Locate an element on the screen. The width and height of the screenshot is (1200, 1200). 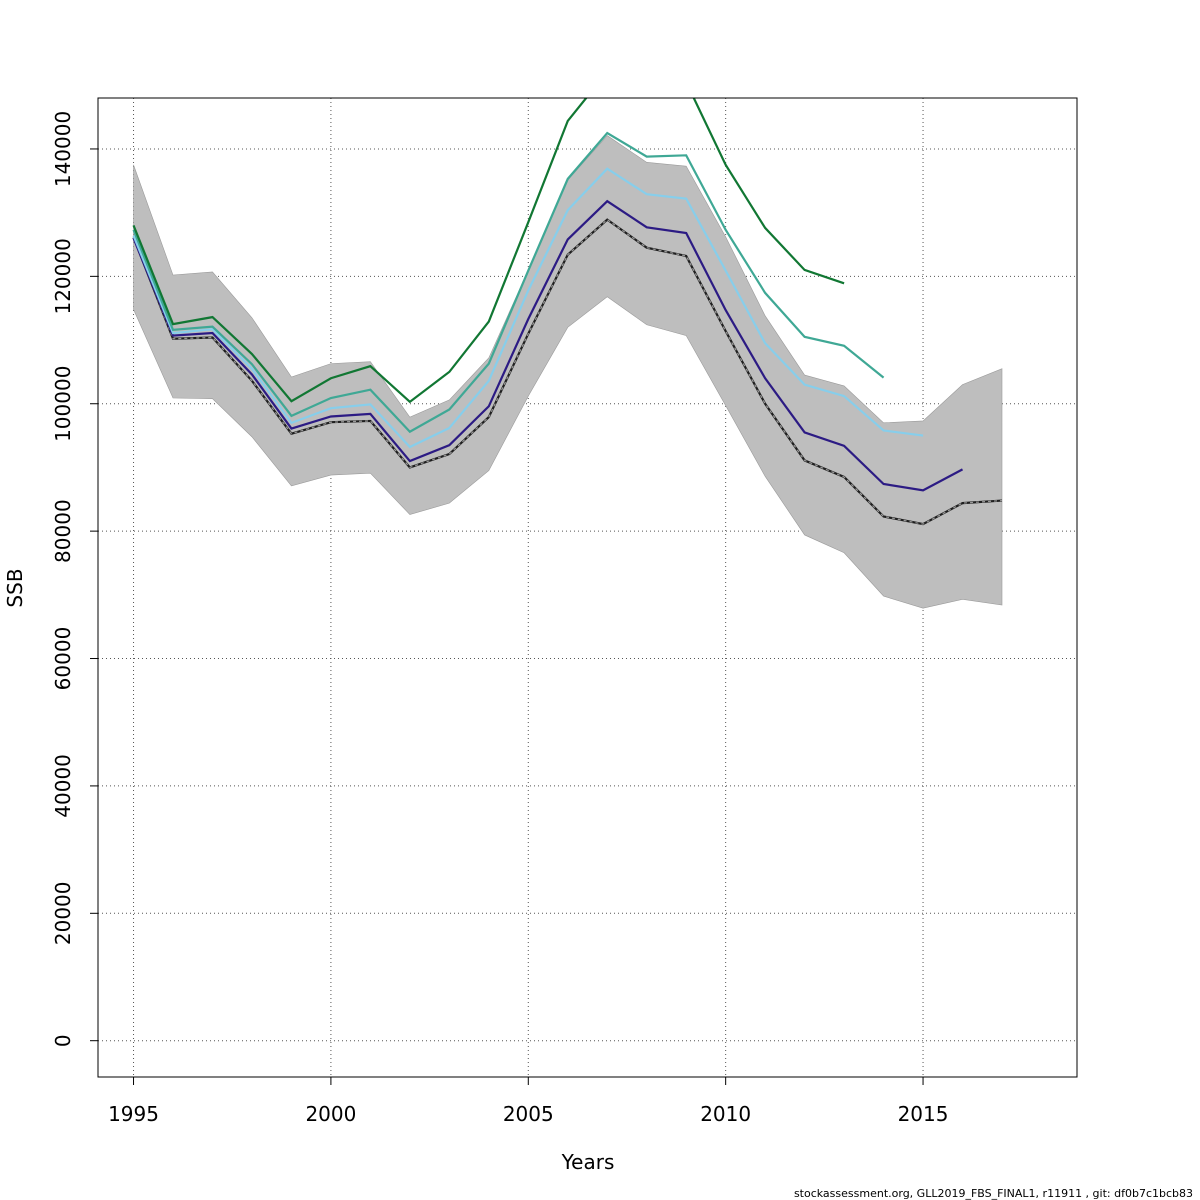
y-tick-label: 100000 is located at coordinates (63, 404).